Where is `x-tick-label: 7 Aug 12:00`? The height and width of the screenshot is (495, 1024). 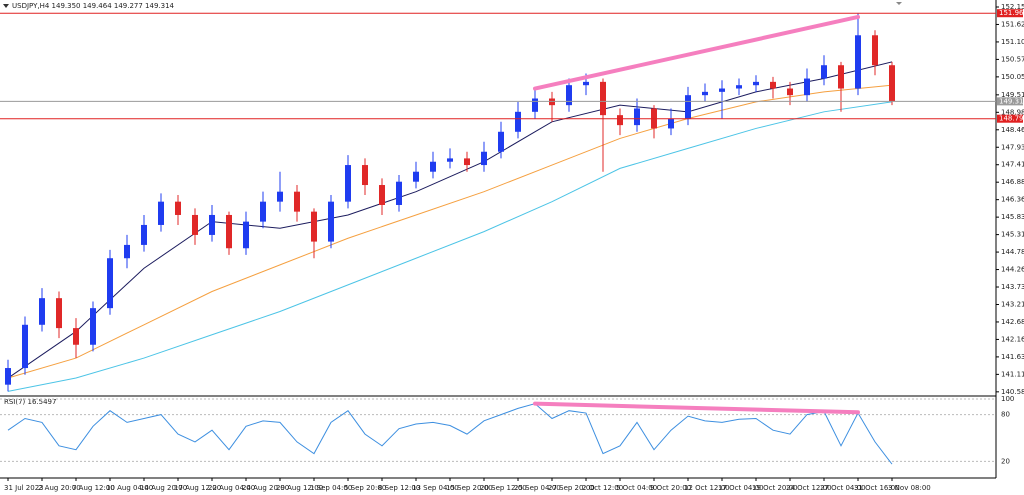
x-tick-label: 7 Aug 12:00 is located at coordinates (93, 488).